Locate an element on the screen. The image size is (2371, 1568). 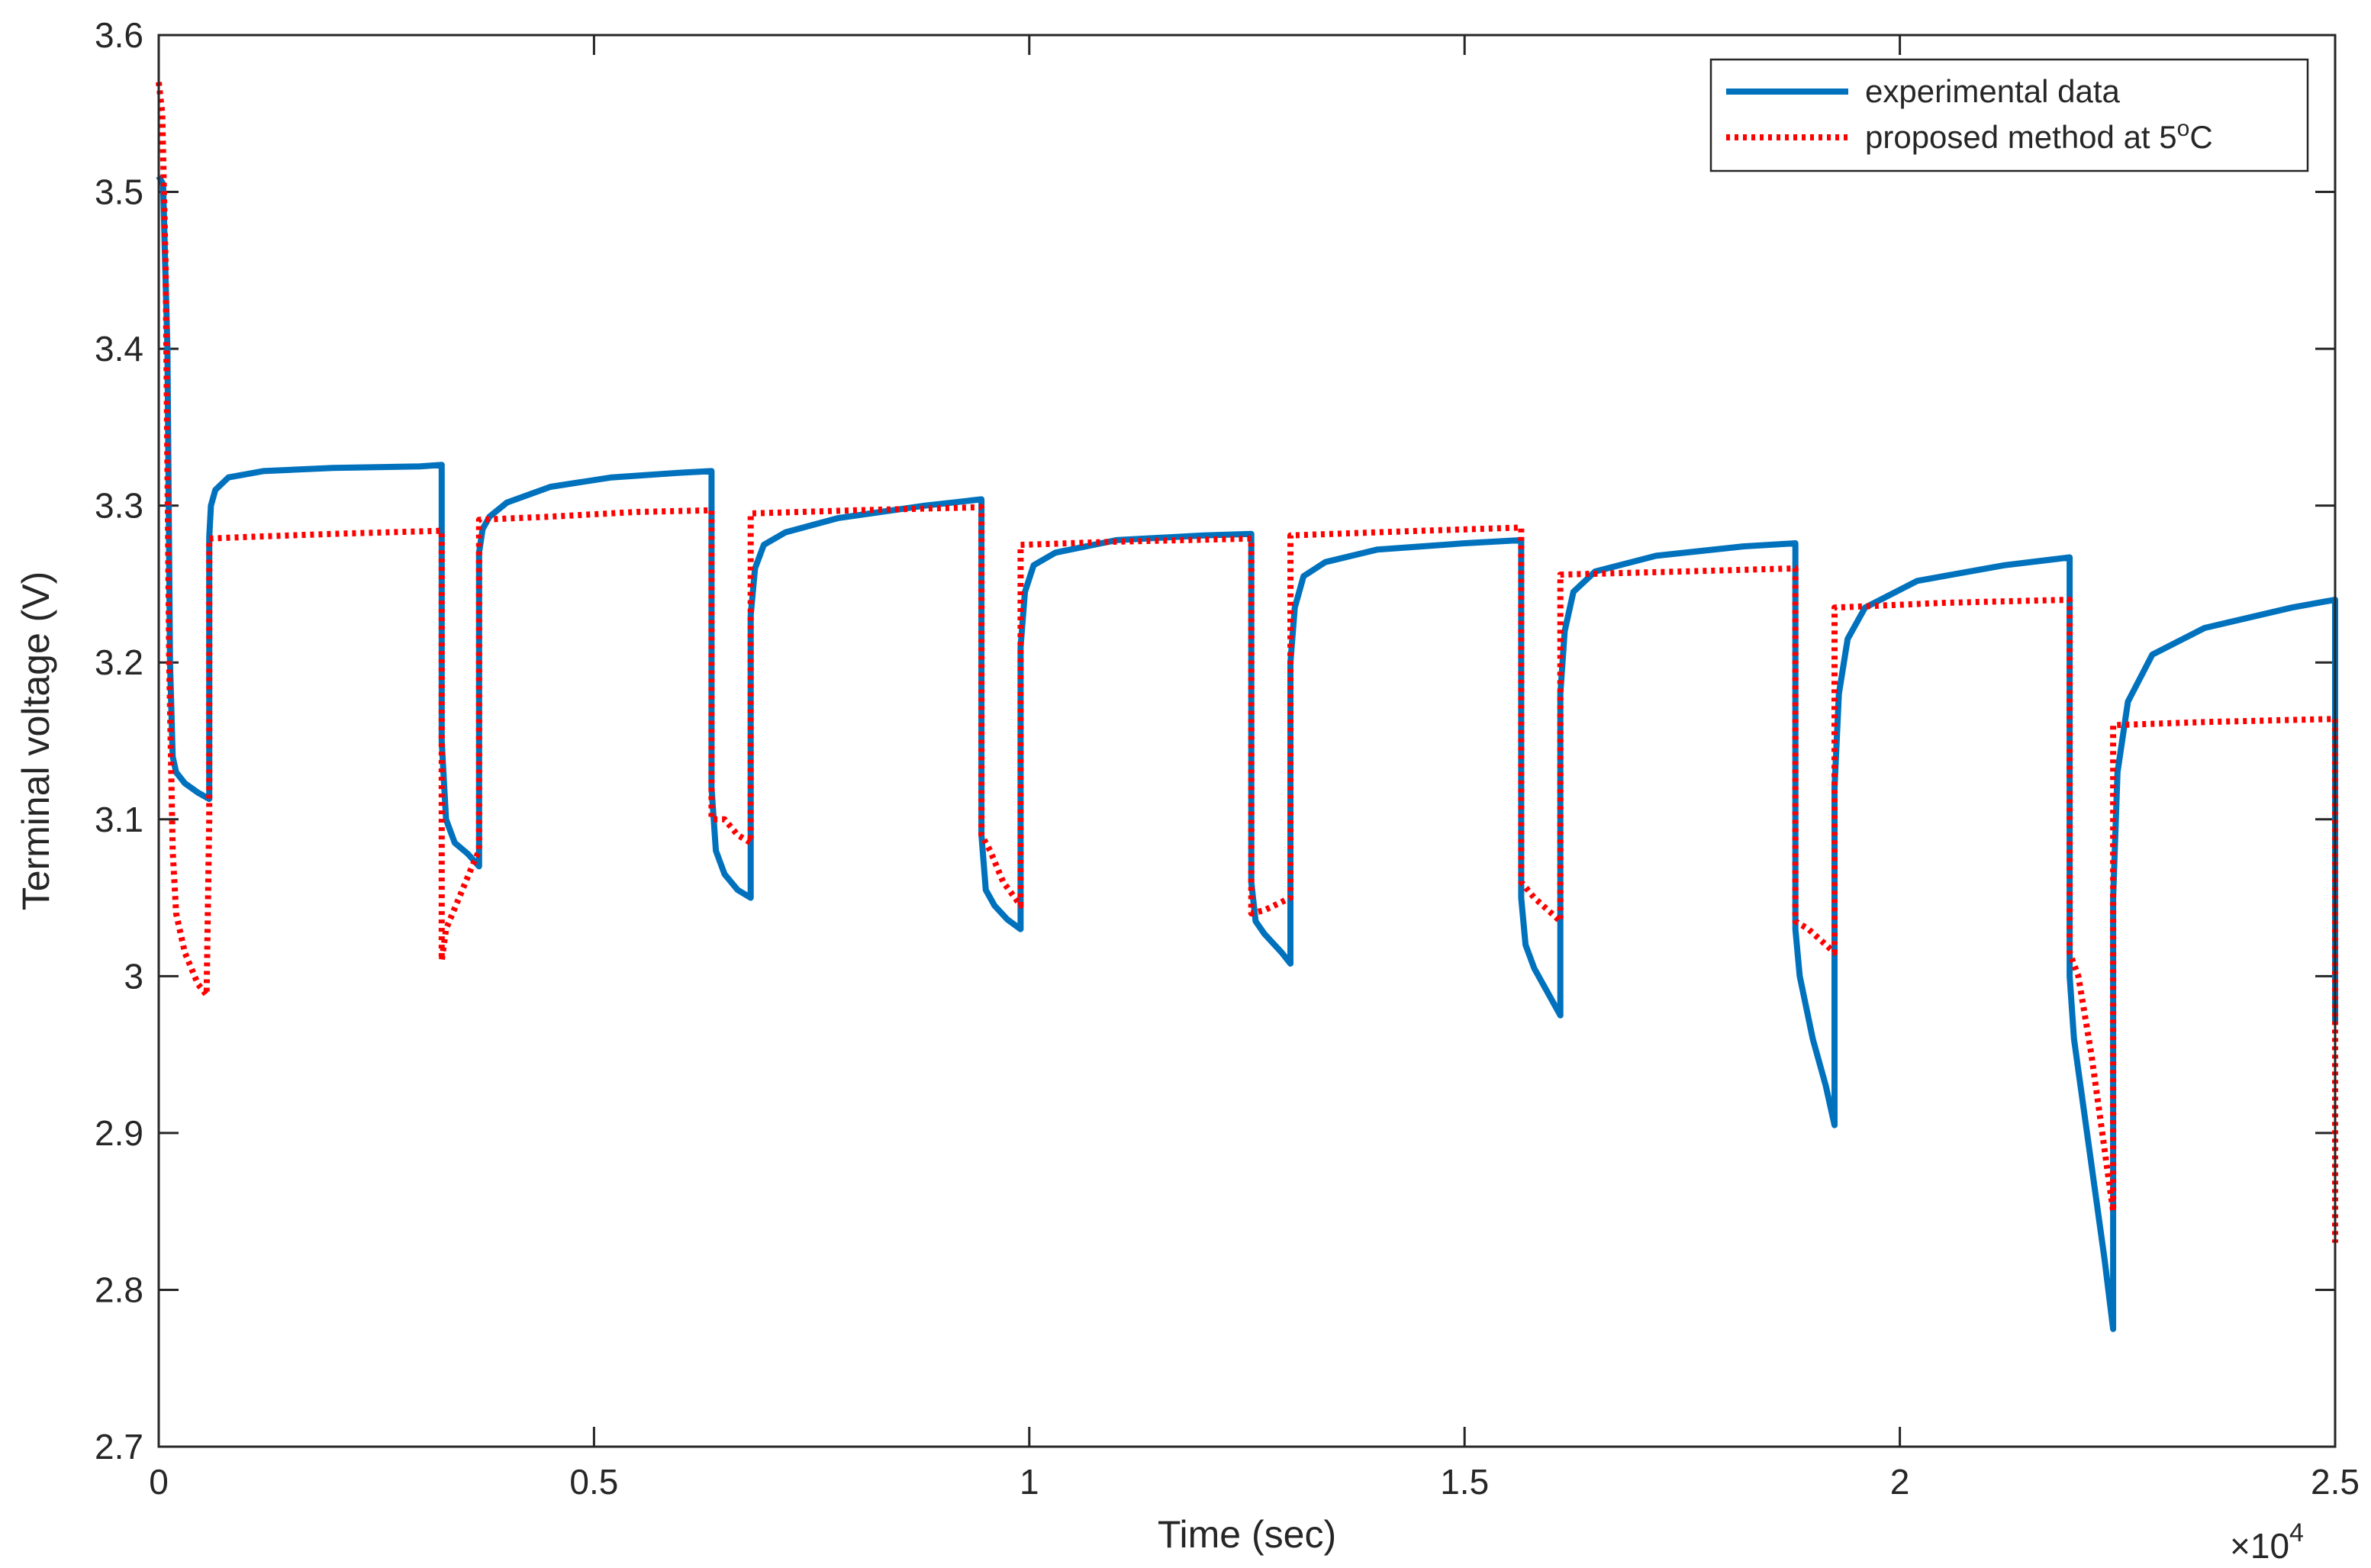
legend-box is located at coordinates (2009, 115).